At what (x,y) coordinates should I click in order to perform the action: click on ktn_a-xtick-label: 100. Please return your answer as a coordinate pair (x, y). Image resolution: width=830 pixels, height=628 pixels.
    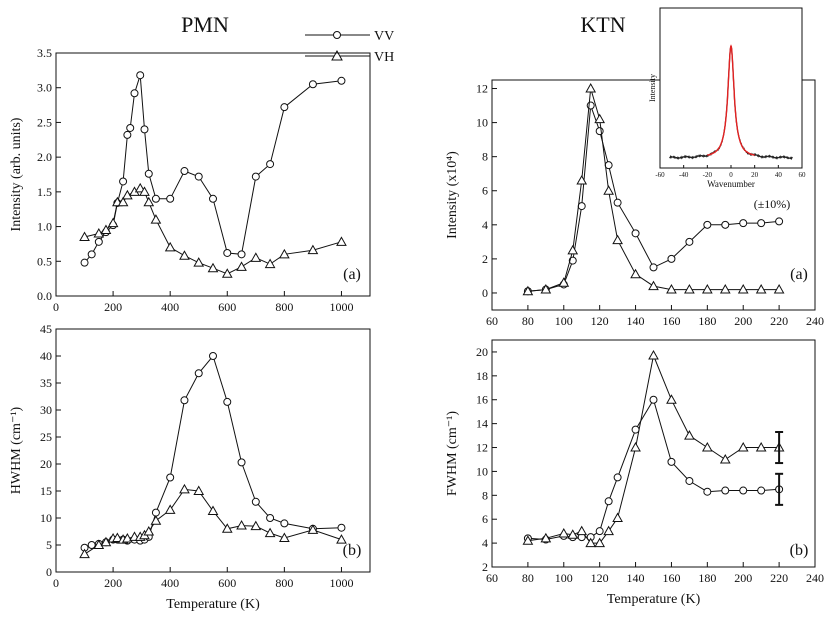
    Looking at the image, I should click on (564, 321).